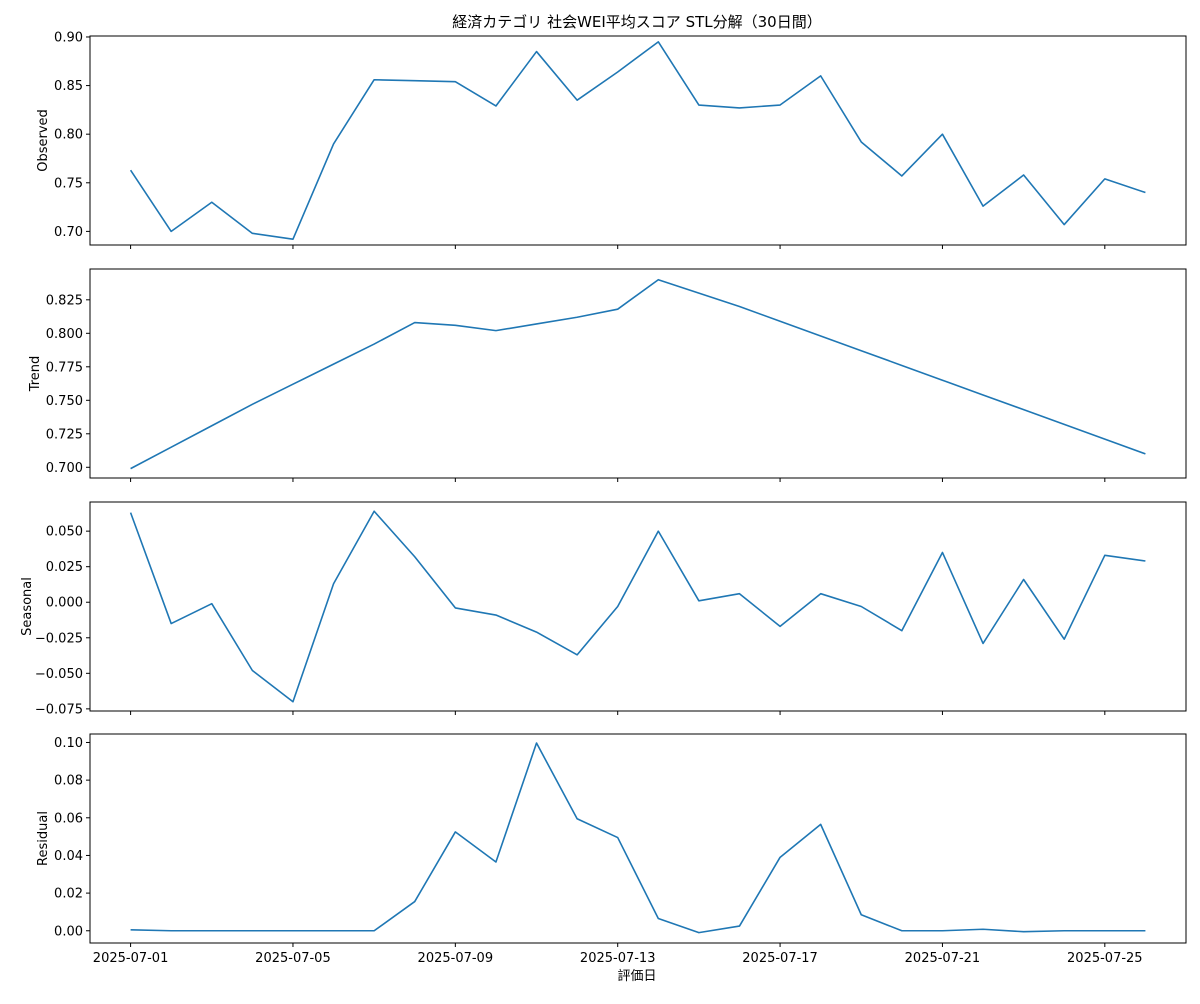  What do you see at coordinates (636, 22) in the screenshot?
I see `chart-title: 経済カテゴリ 社会WEI平均スコア STL分解（30日間）` at bounding box center [636, 22].